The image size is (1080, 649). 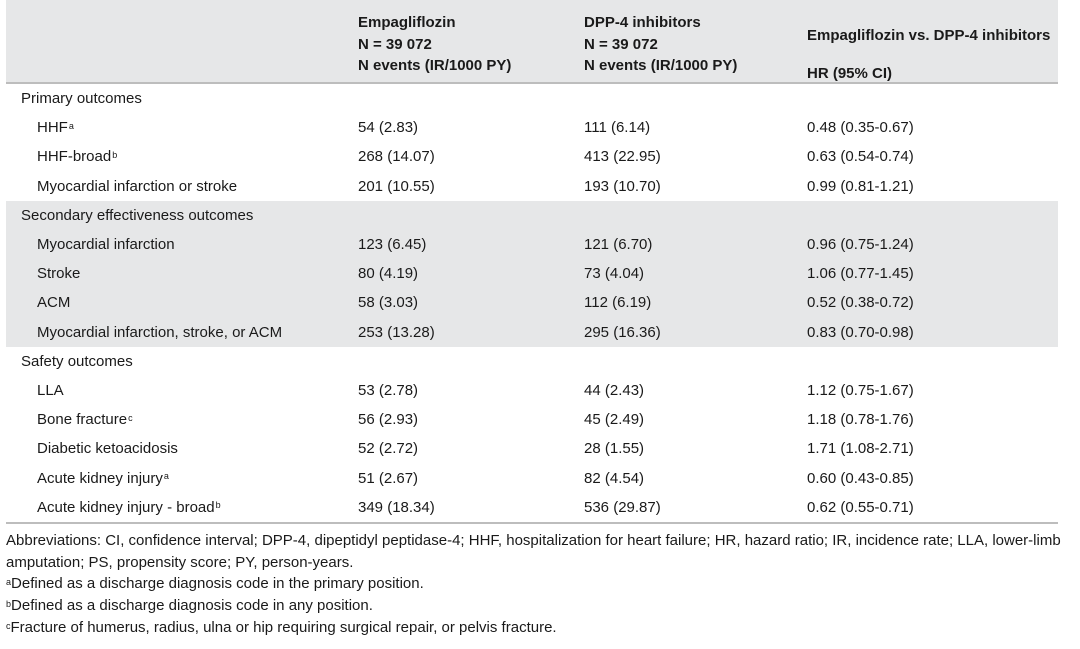 I want to click on outcome-label: Acute kidney injury a, so click(x=103, y=477).